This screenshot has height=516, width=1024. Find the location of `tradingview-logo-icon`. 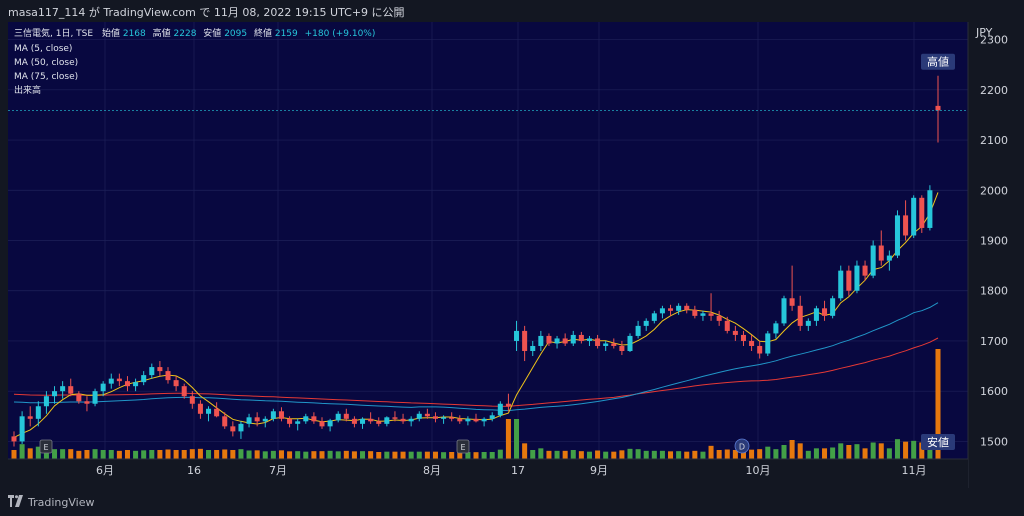

tradingview-logo-icon is located at coordinates (16, 501).